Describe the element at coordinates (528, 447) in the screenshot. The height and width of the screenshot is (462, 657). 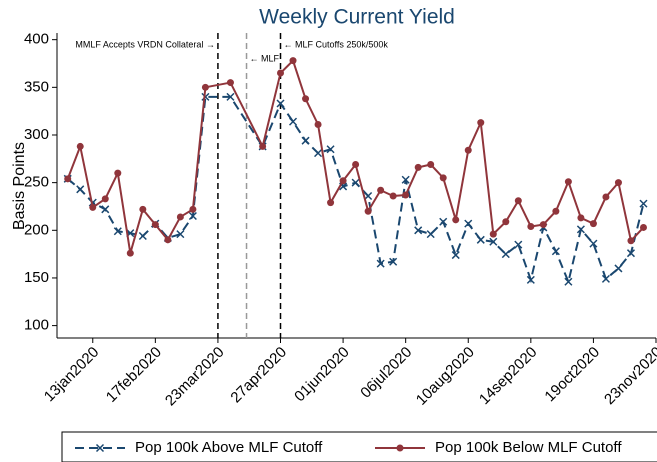
I see `legend-label: Pop 100k Below MLF Cutoff` at that location.